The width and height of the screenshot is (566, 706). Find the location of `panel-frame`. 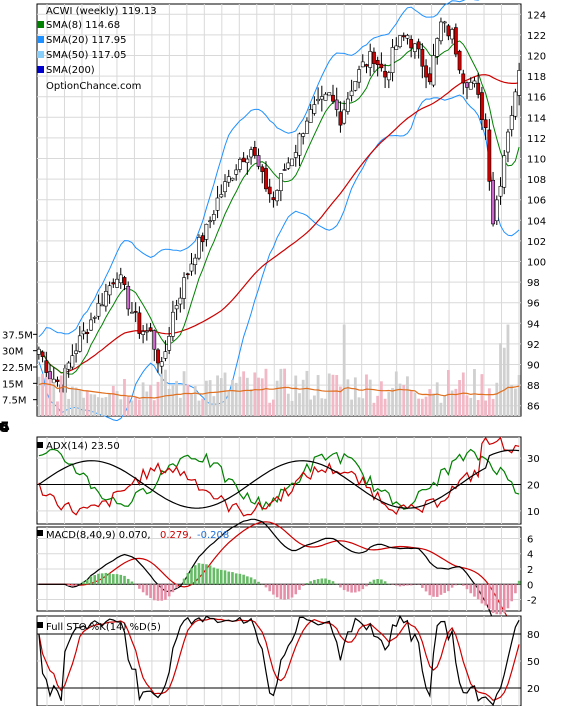

panel-frame is located at coordinates (279, 480).